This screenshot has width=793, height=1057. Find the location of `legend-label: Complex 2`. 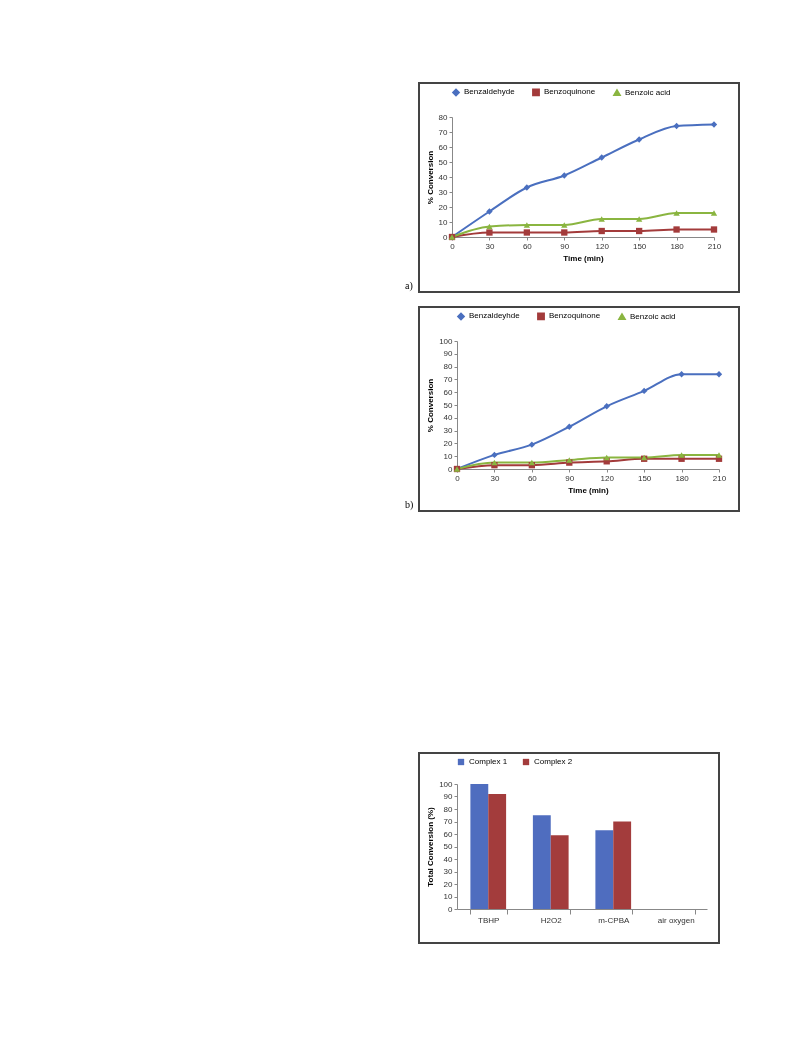

legend-label: Complex 2 is located at coordinates (553, 761).